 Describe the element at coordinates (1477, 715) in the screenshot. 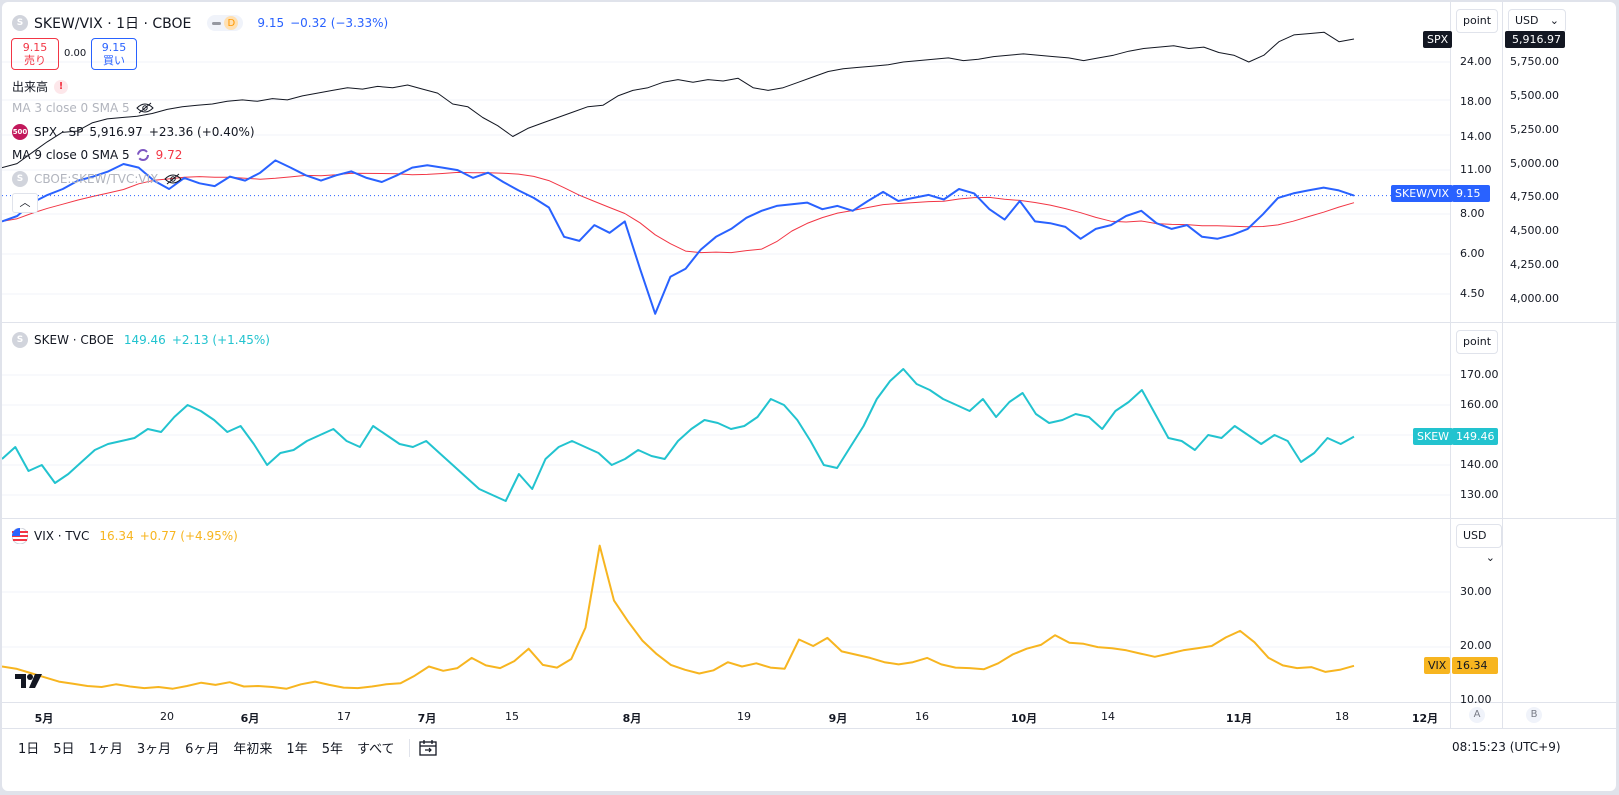

I see `auto-scale-button: A` at that location.